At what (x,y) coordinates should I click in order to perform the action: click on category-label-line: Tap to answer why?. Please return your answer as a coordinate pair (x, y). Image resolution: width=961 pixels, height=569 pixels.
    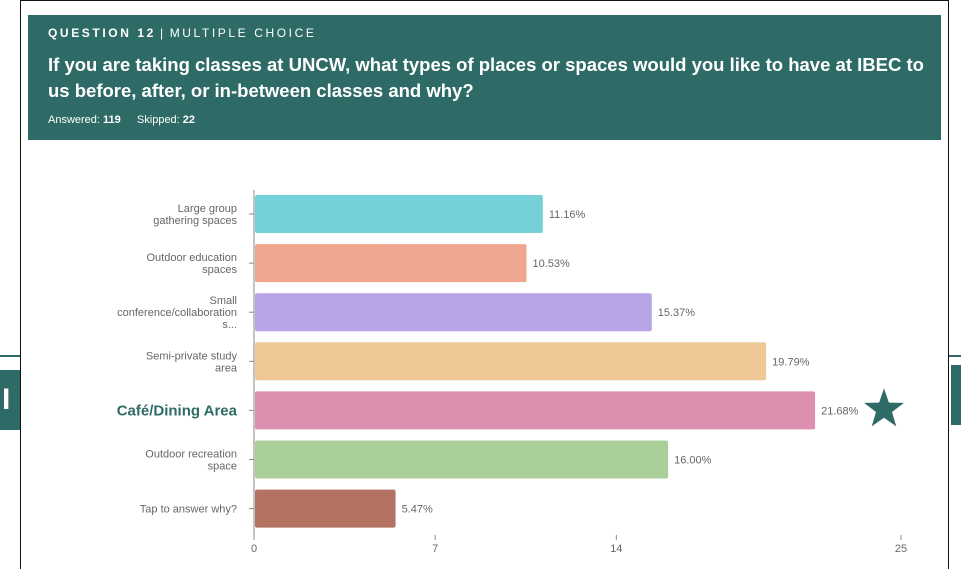
    Looking at the image, I should click on (188, 510).